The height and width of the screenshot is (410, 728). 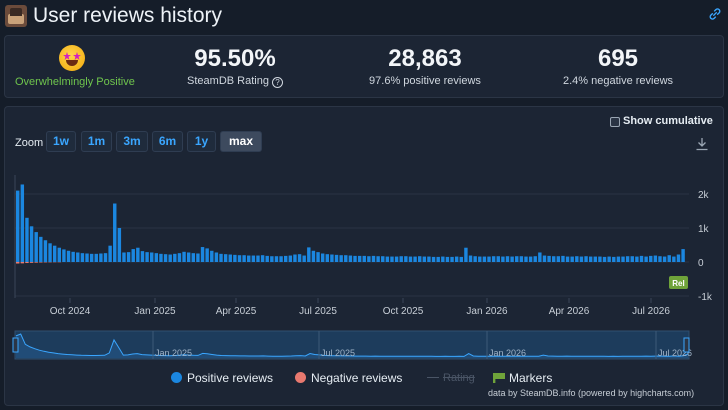 I want to click on zoom-max-button: max, so click(x=241, y=141).